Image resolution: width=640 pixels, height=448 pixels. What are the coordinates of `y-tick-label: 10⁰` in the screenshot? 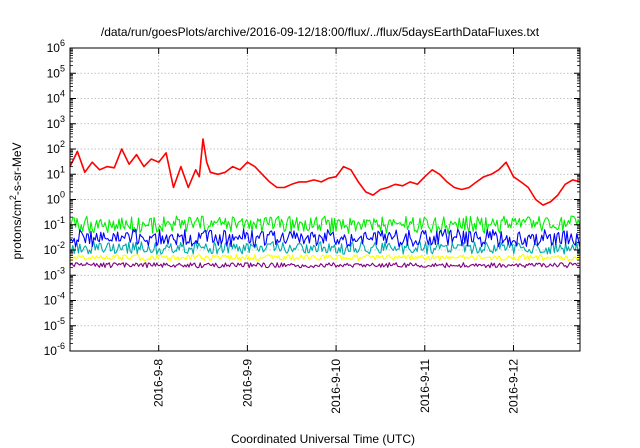 It's located at (56, 198).